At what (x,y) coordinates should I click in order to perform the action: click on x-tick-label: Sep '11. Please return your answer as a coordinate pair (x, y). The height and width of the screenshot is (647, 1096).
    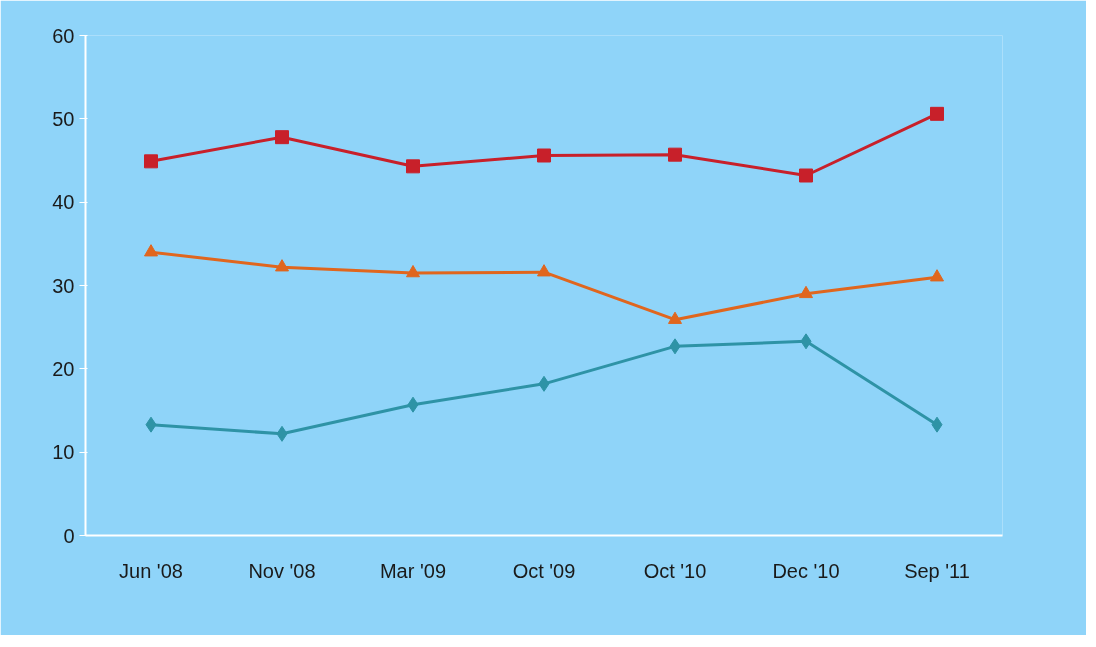
    Looking at the image, I should click on (937, 570).